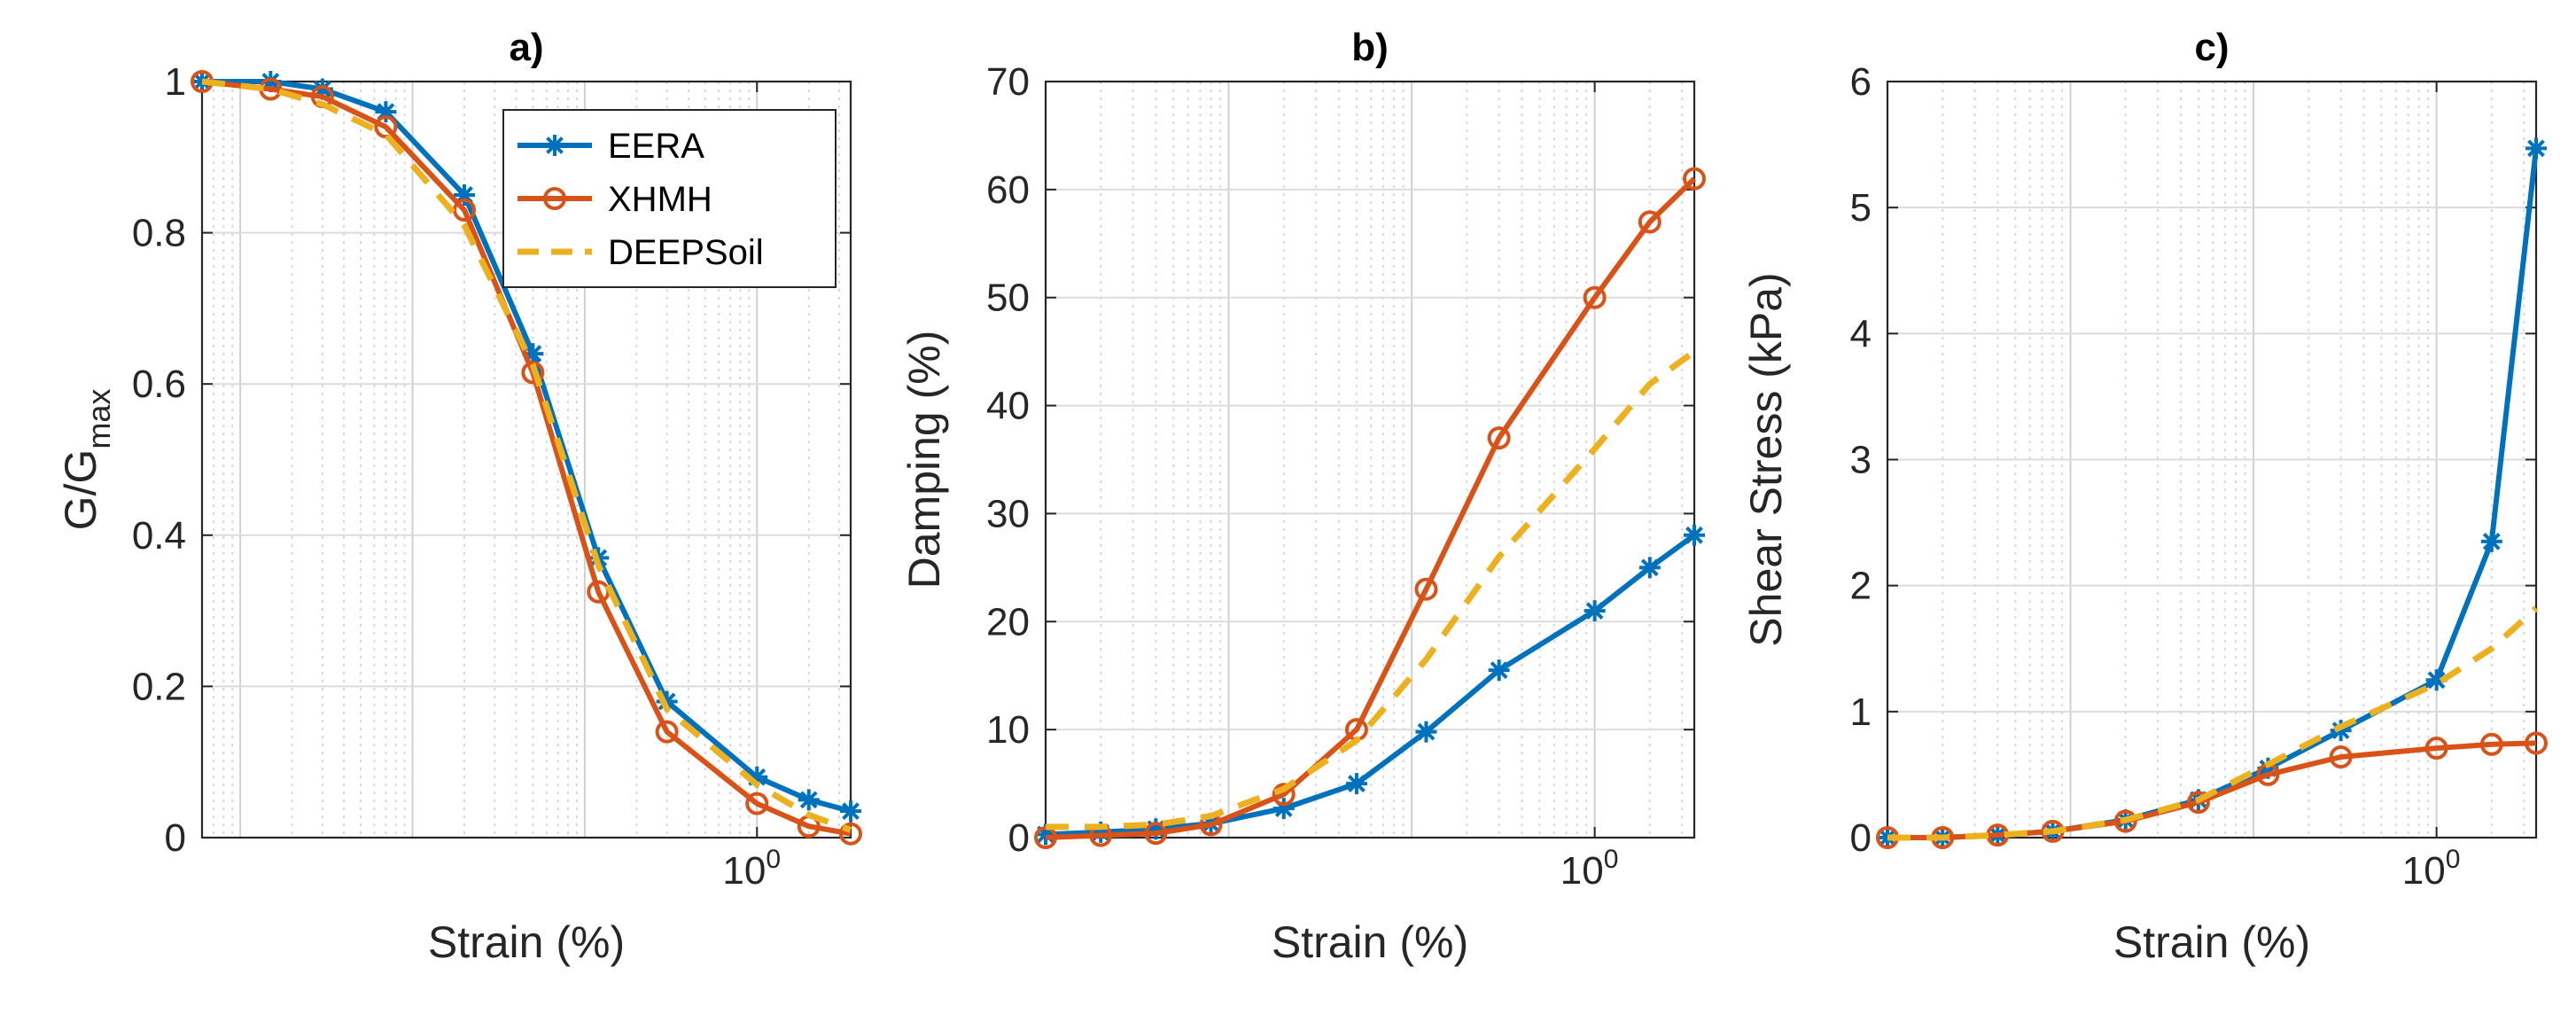 The height and width of the screenshot is (1014, 2576). Describe the element at coordinates (1861, 586) in the screenshot. I see `y-tick-label: 2` at that location.